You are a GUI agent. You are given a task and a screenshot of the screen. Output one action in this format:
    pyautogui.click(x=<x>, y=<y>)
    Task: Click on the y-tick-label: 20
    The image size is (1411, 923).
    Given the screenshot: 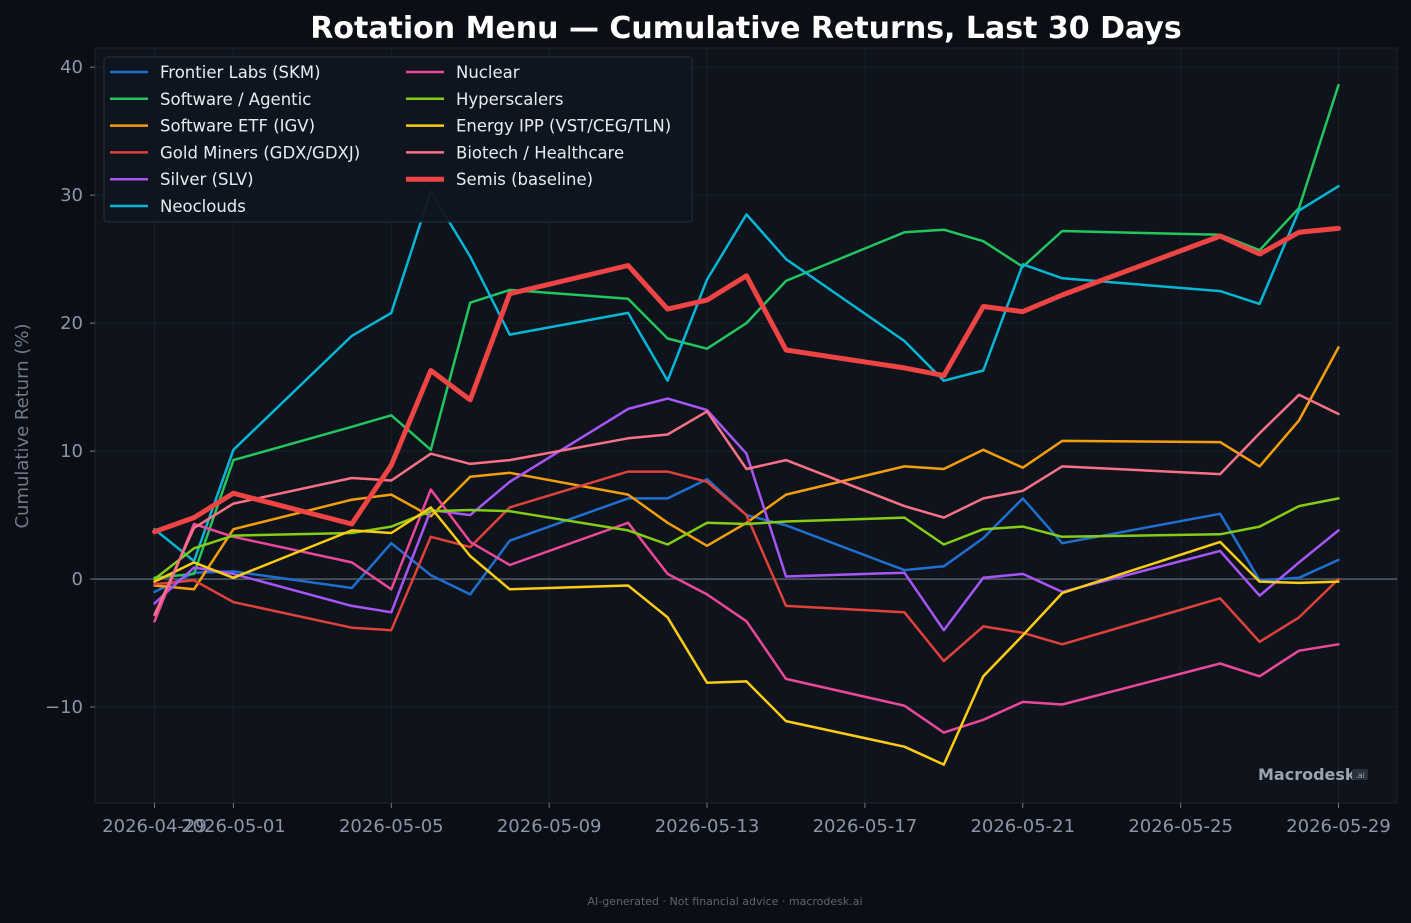 What is the action you would take?
    pyautogui.click(x=71, y=323)
    